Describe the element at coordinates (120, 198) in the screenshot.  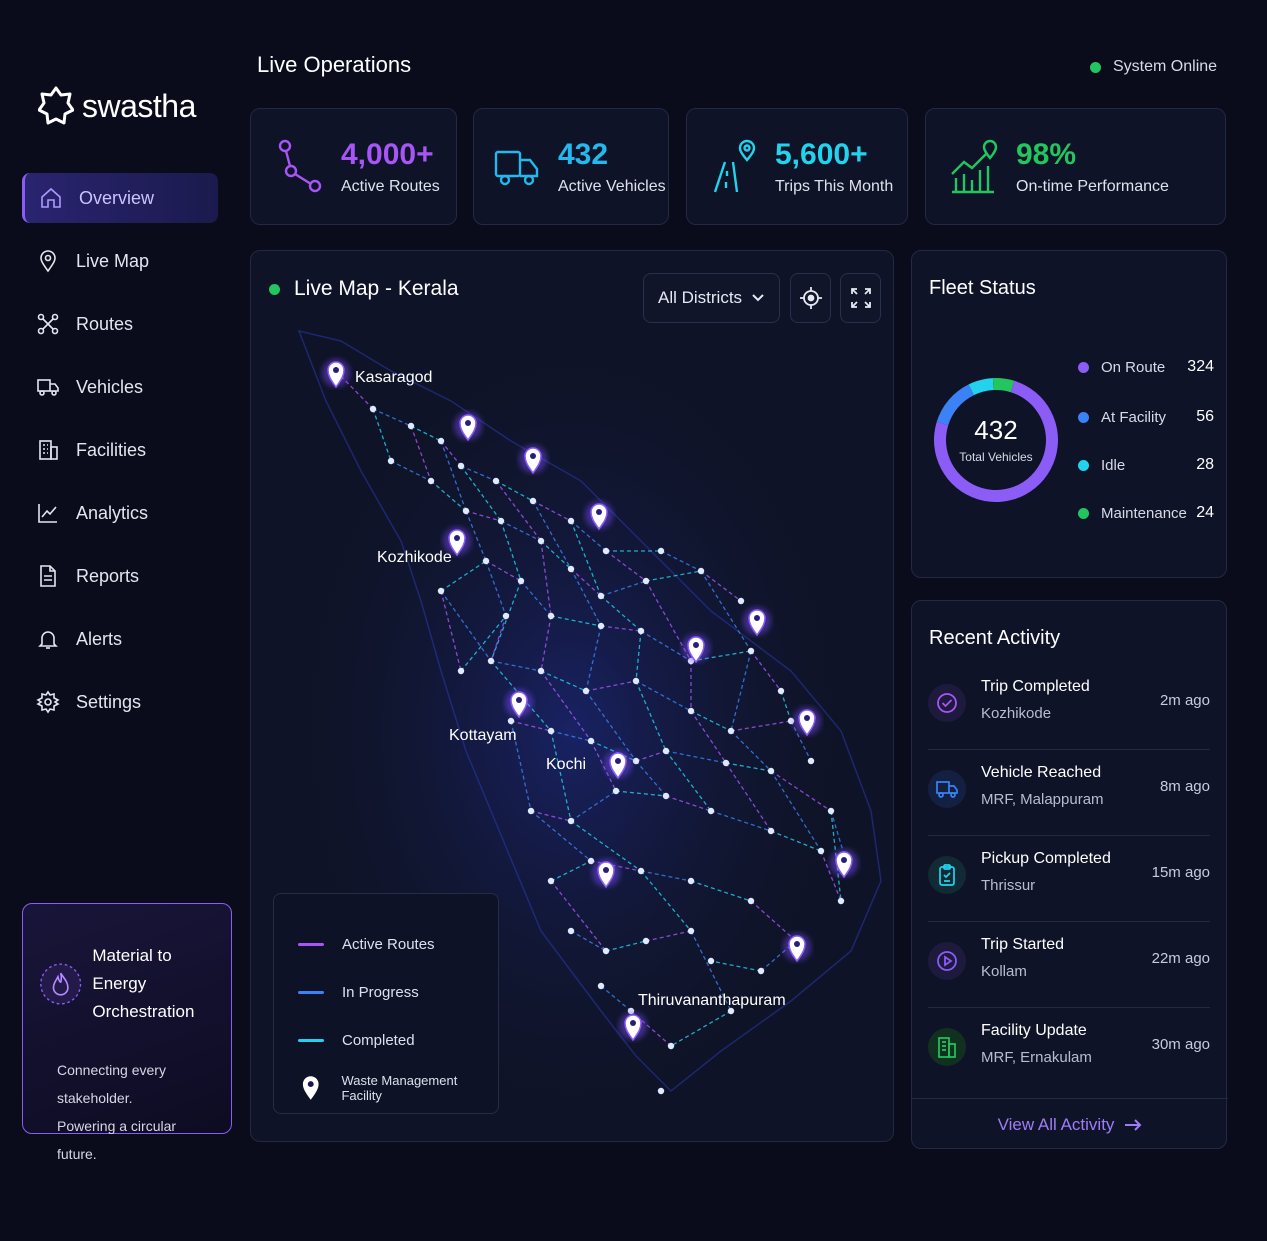
I see `sidebar-item-overview: Overview` at that location.